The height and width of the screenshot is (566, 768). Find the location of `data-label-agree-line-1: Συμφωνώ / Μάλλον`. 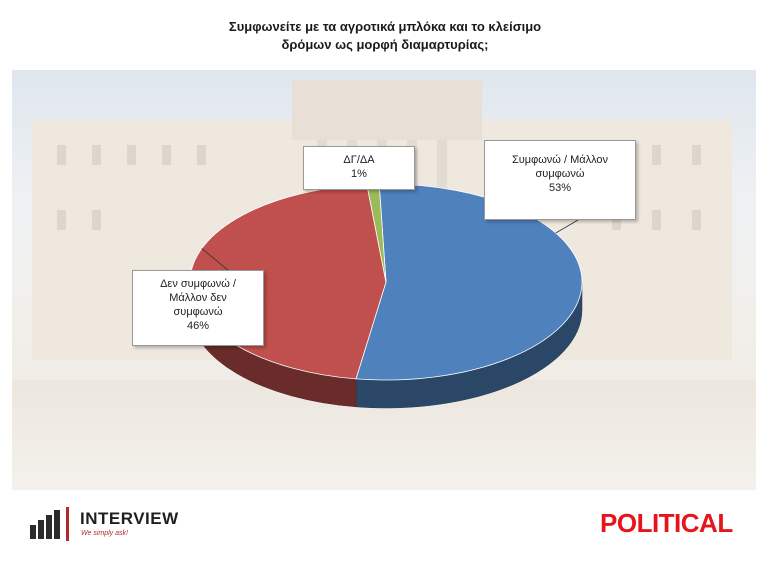

data-label-agree-line-1: Συμφωνώ / Μάλλον is located at coordinates (560, 160).